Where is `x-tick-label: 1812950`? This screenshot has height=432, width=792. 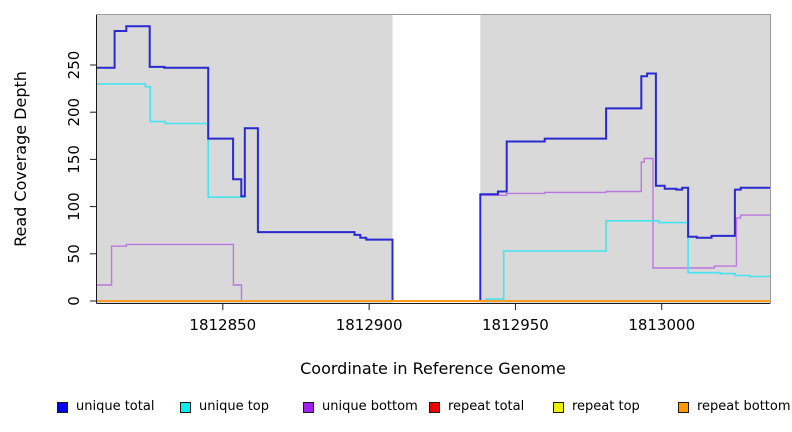 x-tick-label: 1812950 is located at coordinates (515, 325).